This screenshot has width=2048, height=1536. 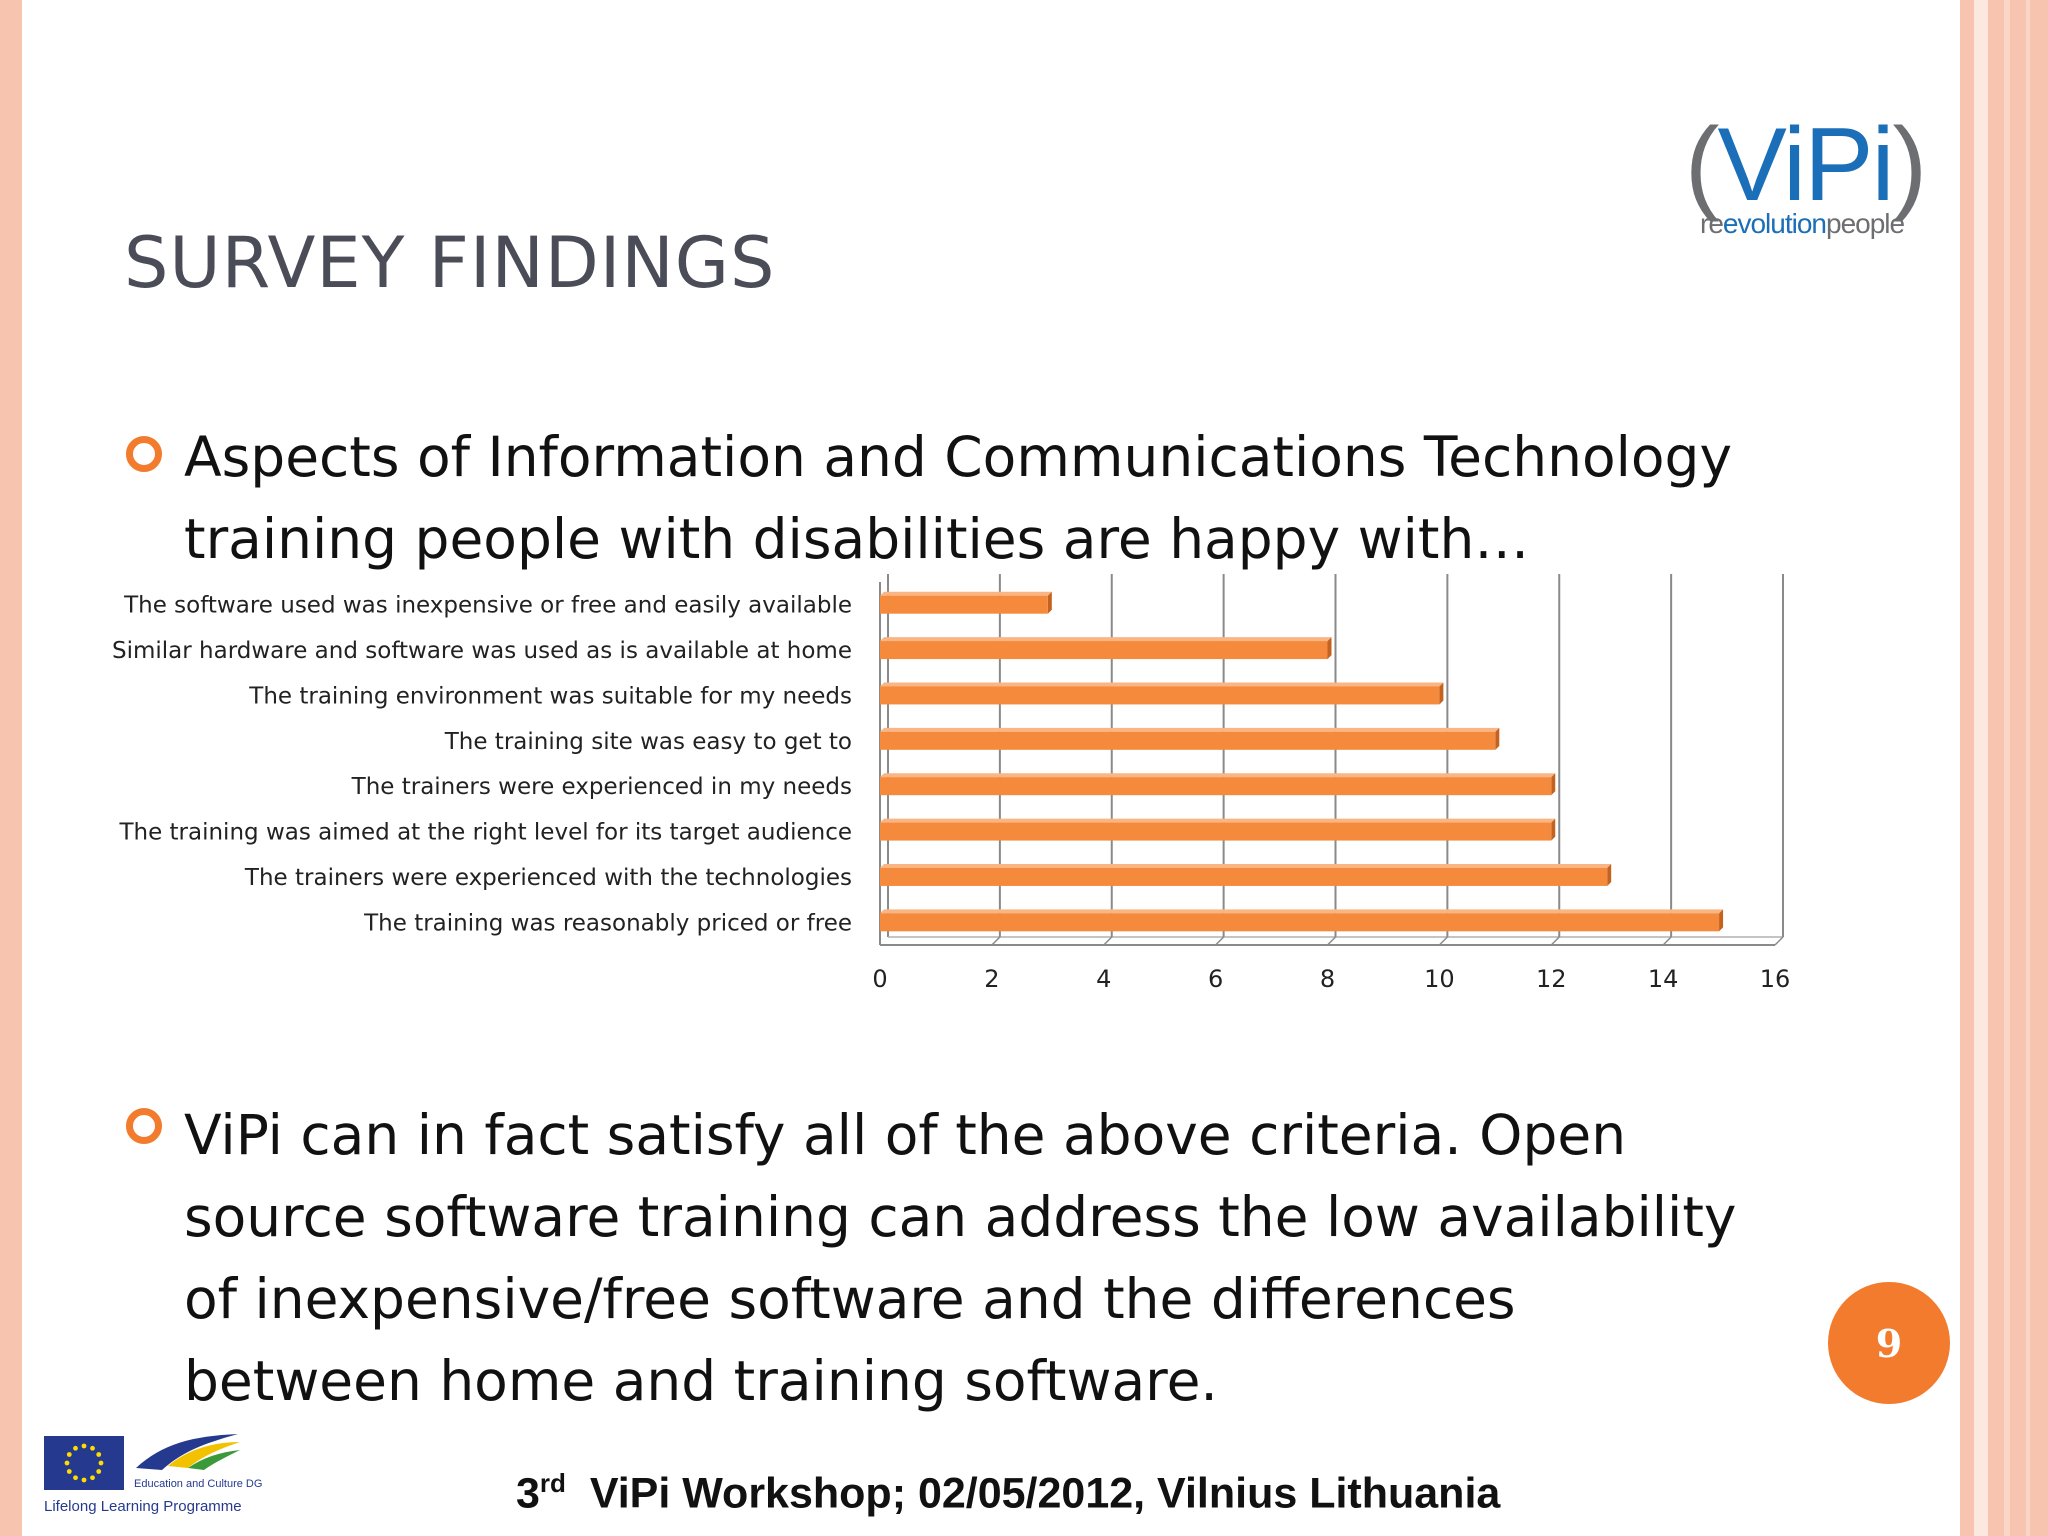 I want to click on vipi-logo: (ViPi) reevolutionpeople, so click(x=1805, y=177).